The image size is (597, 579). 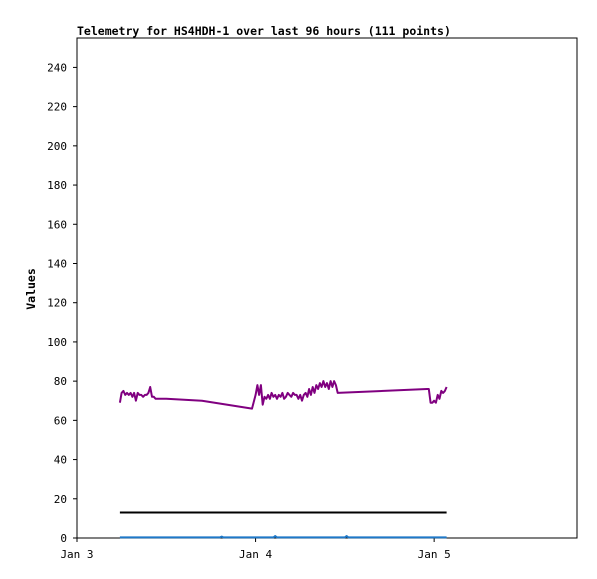 What do you see at coordinates (57, 263) in the screenshot?
I see `y-tick-label: 140` at bounding box center [57, 263].